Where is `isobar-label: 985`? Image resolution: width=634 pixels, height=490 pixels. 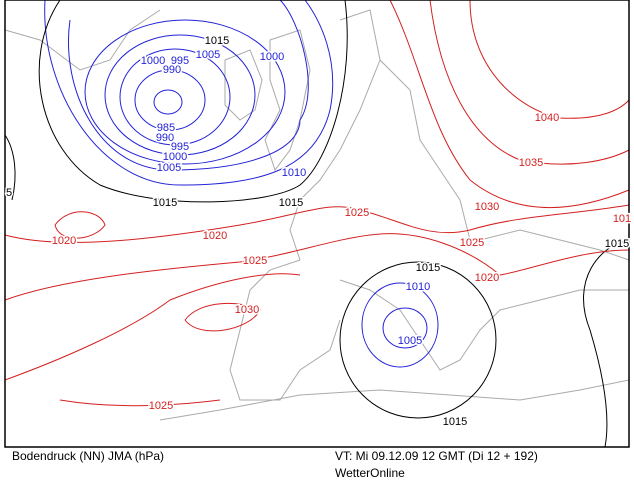
isobar-label: 985 is located at coordinates (166, 128).